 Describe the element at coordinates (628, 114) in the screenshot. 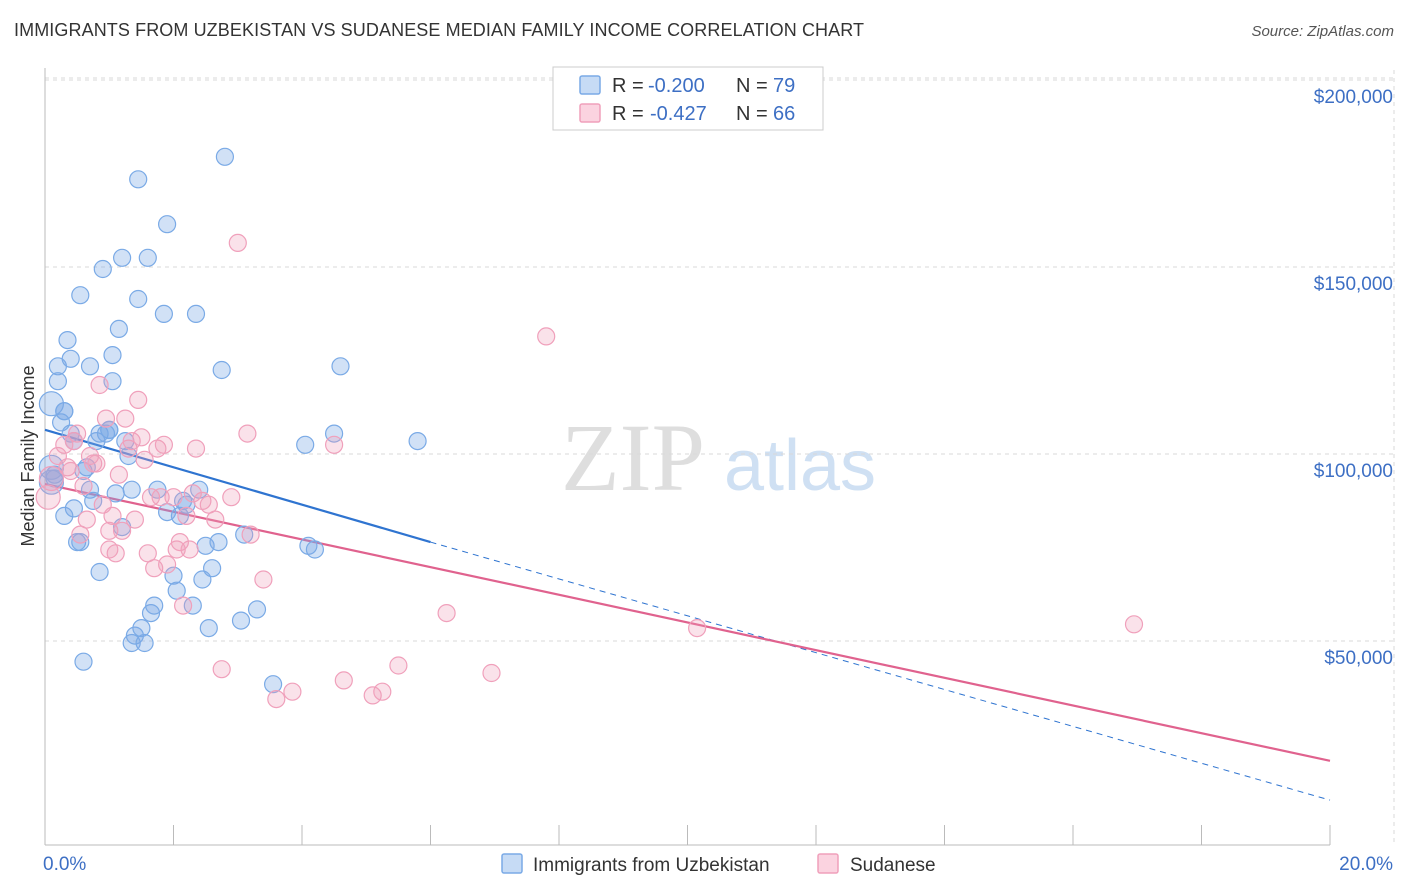

I see `legend-r-label-2: R =` at that location.